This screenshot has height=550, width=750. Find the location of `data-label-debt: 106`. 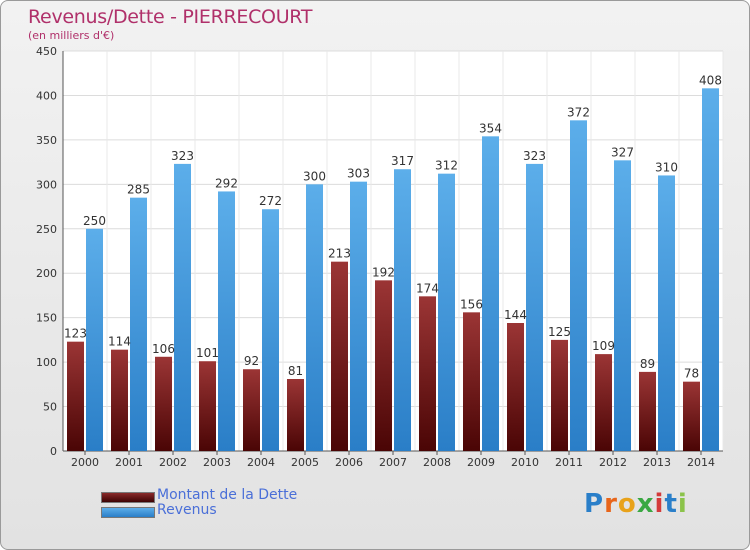

data-label-debt: 106 is located at coordinates (163, 349).